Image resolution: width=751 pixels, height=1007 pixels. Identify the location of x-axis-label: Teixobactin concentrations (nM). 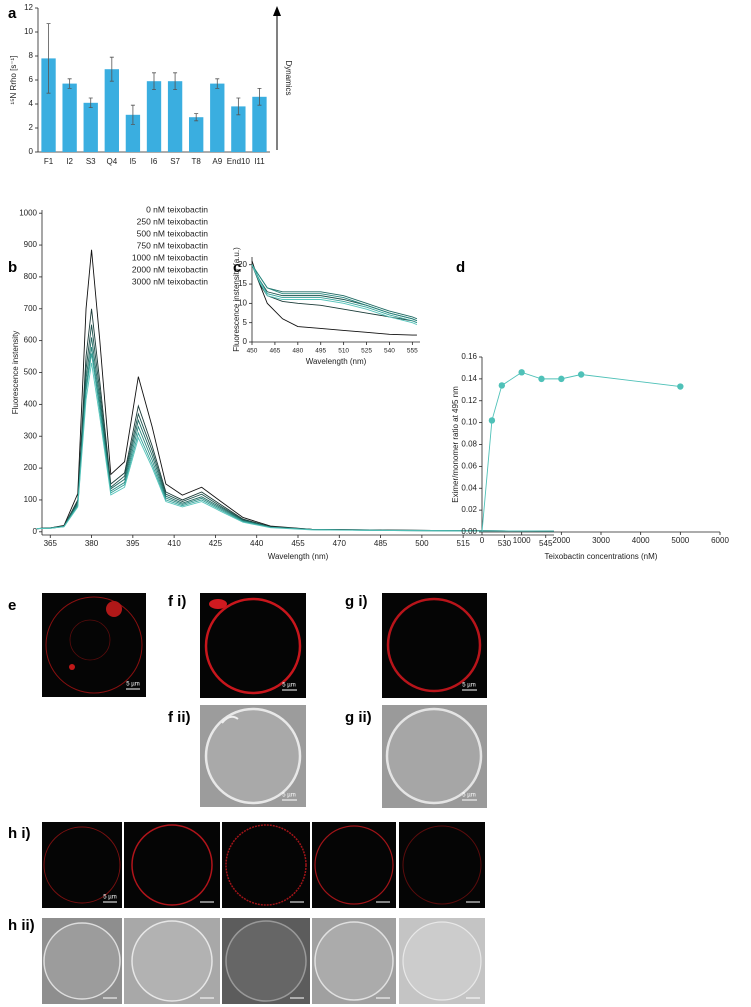
(601, 556).